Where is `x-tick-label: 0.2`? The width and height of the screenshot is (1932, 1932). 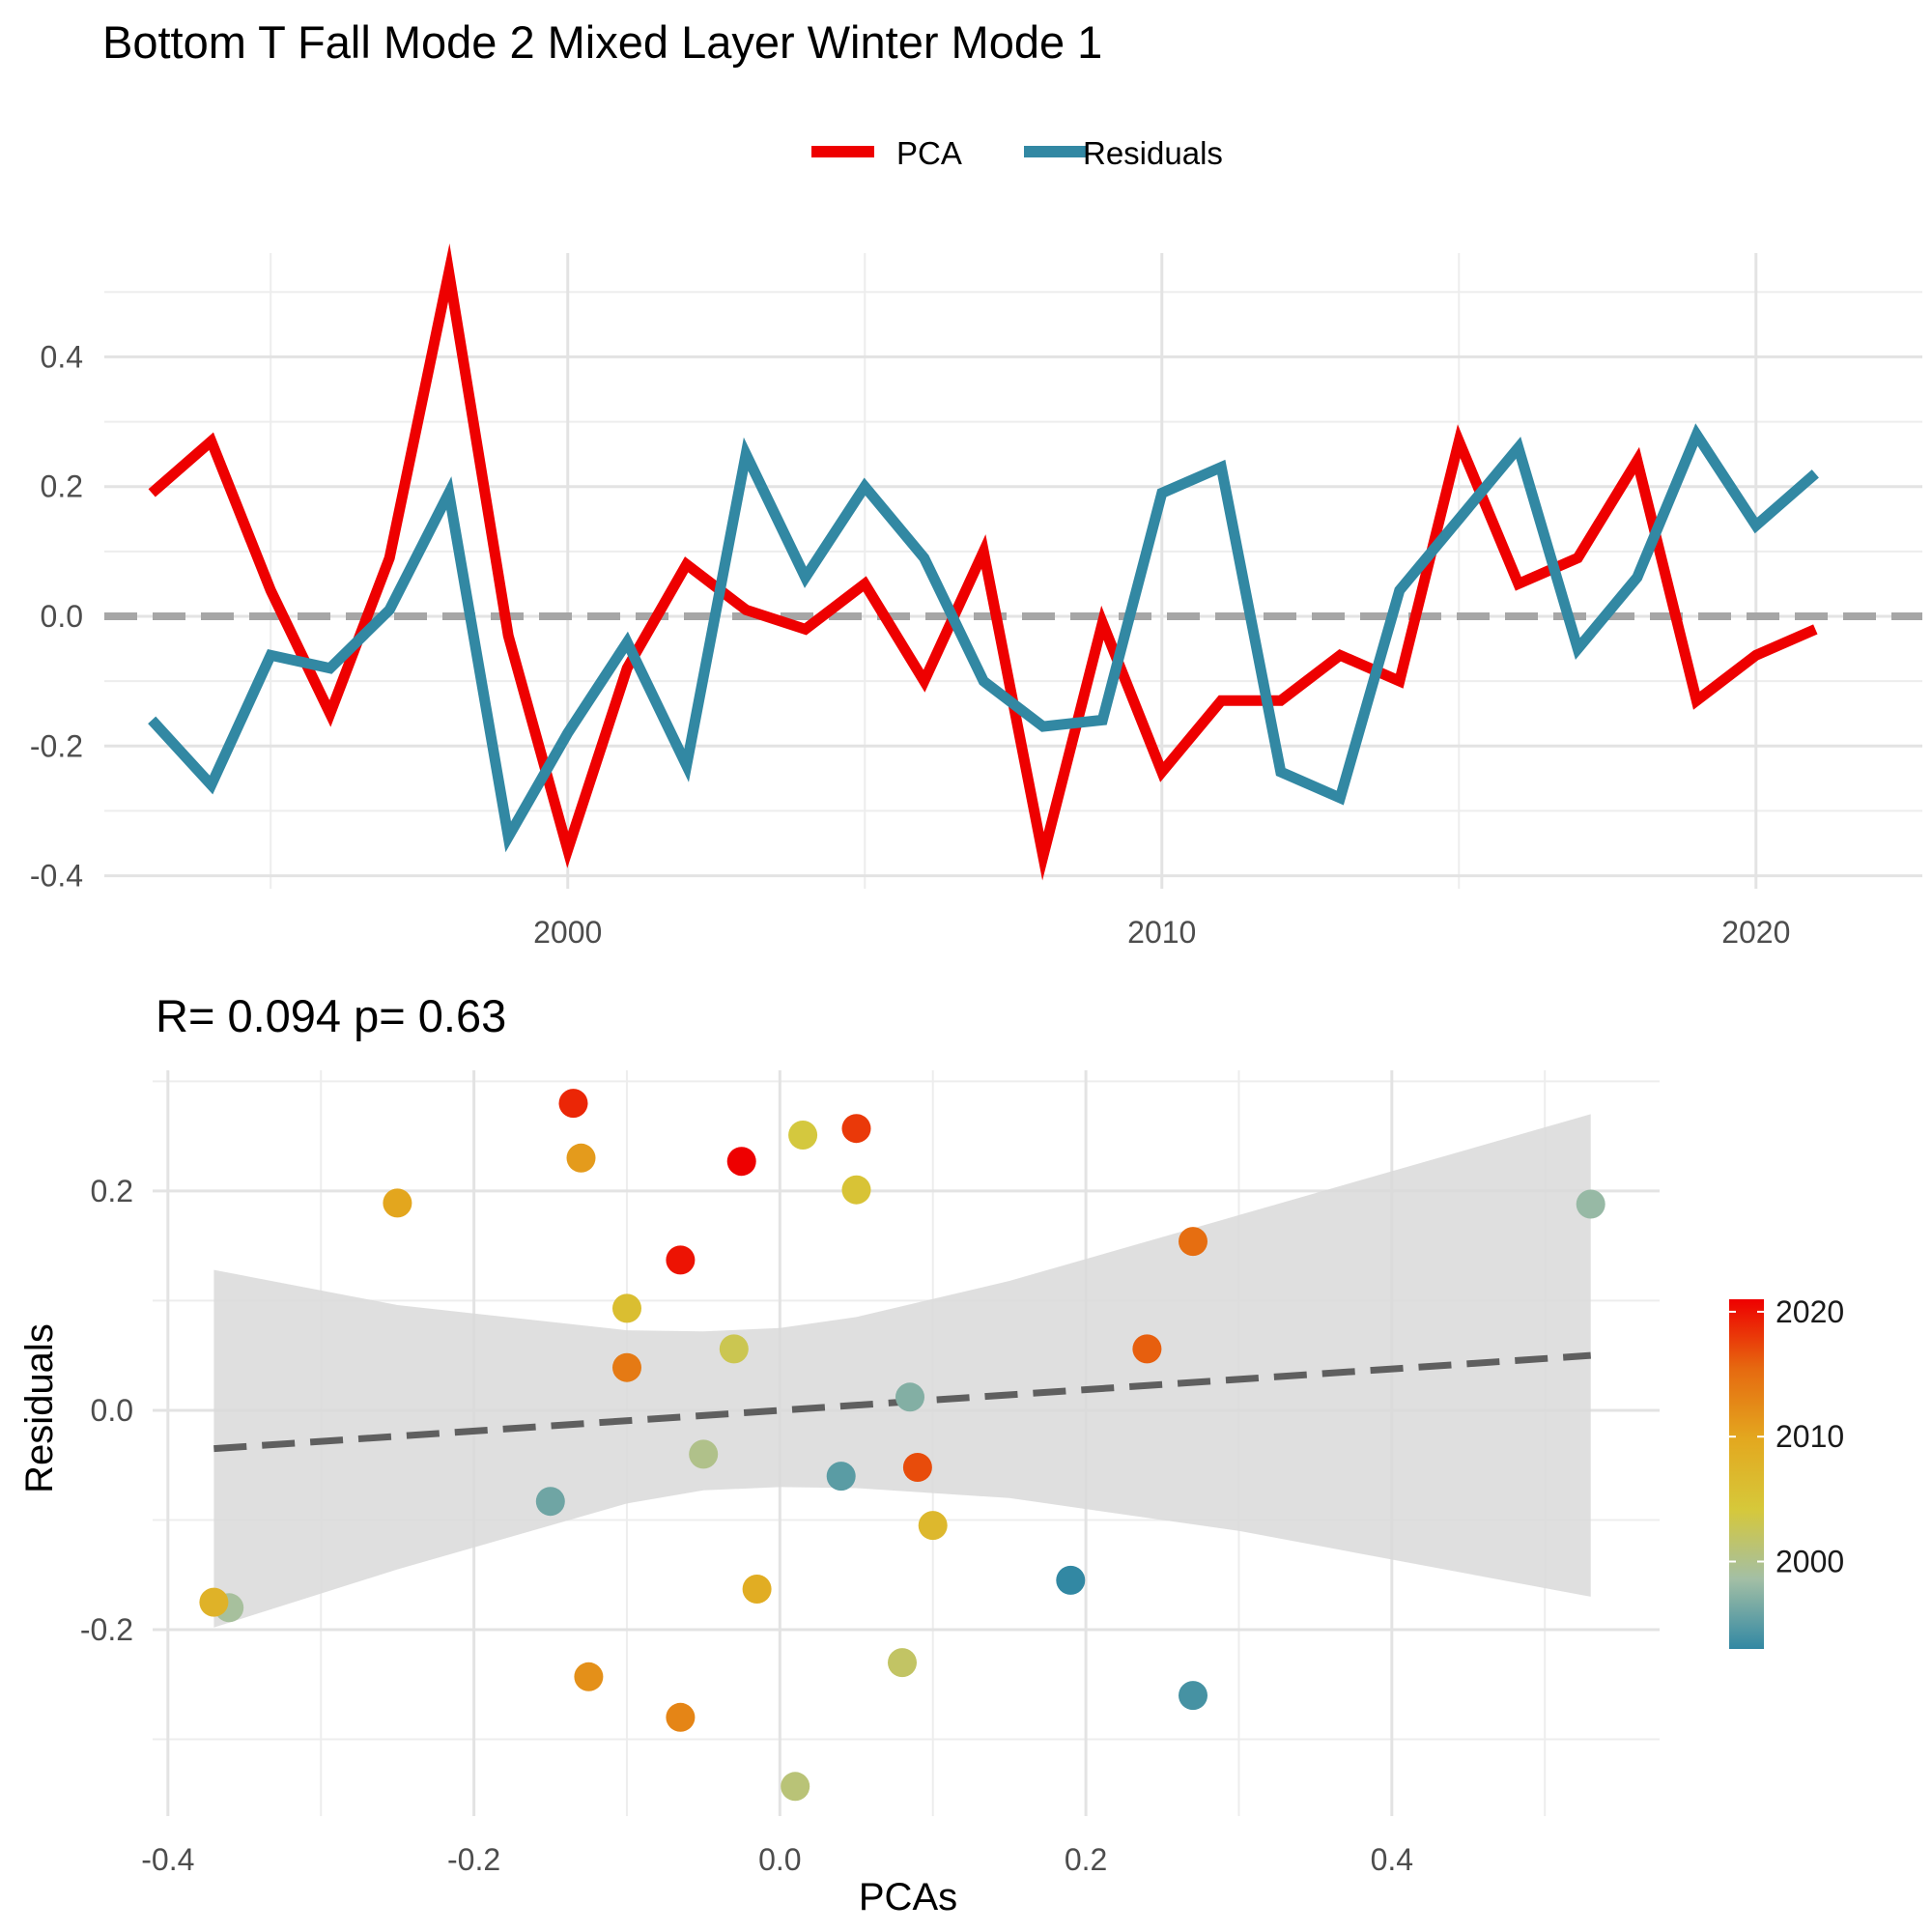 x-tick-label: 0.2 is located at coordinates (1086, 1859).